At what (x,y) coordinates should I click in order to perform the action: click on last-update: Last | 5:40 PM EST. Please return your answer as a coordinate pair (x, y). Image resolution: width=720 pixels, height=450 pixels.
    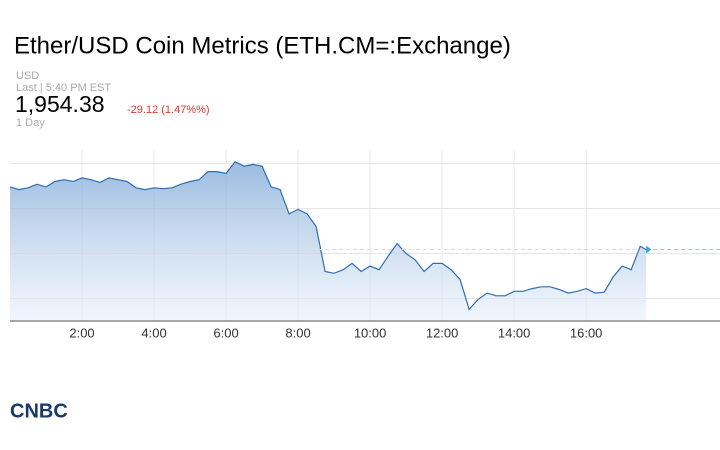
    Looking at the image, I should click on (63, 88).